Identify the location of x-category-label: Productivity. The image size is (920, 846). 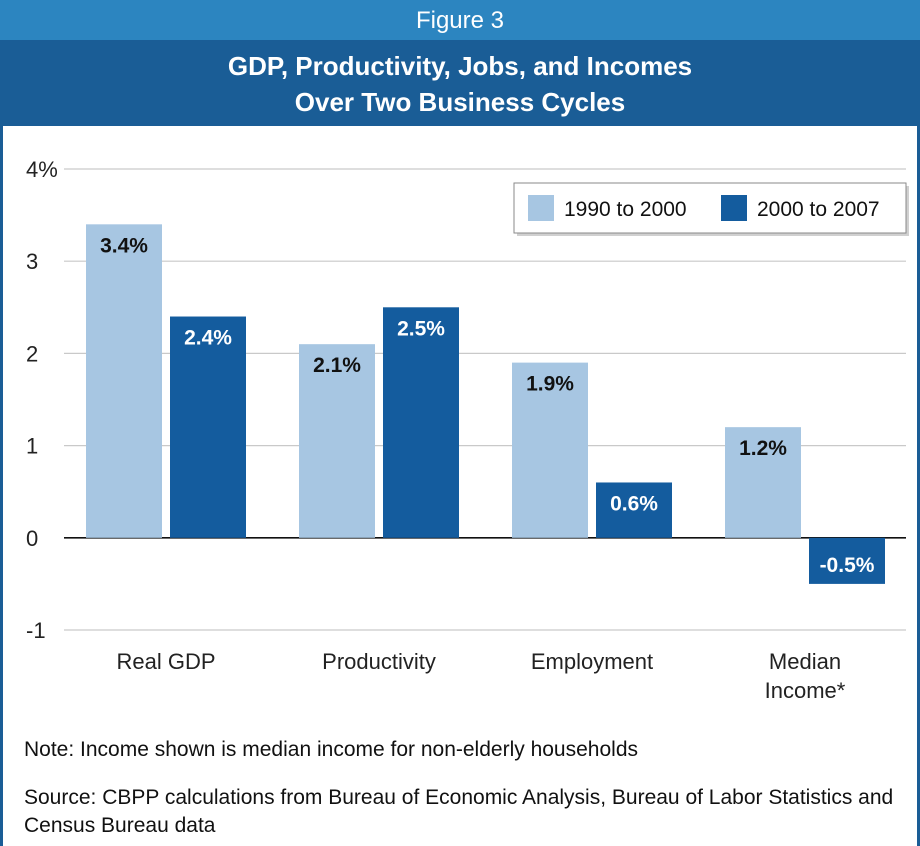
(379, 661).